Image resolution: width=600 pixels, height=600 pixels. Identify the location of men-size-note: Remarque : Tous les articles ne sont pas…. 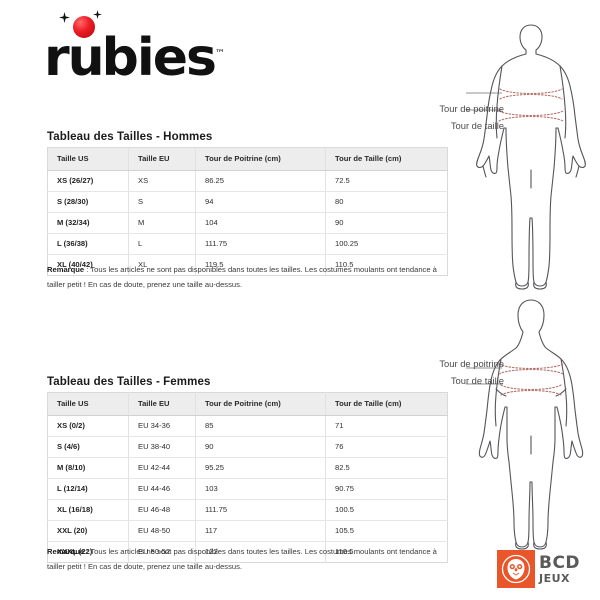
(249, 277).